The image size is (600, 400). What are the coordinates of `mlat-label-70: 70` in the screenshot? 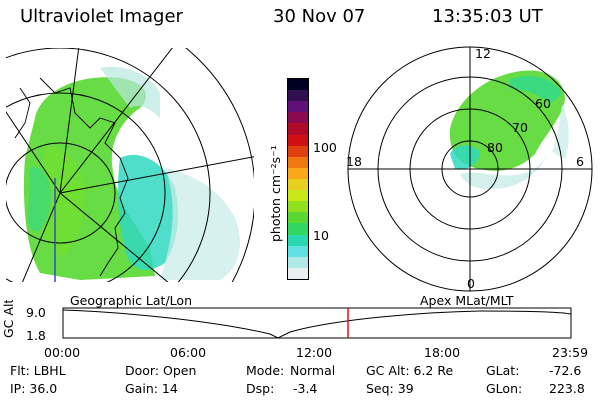 It's located at (520, 127).